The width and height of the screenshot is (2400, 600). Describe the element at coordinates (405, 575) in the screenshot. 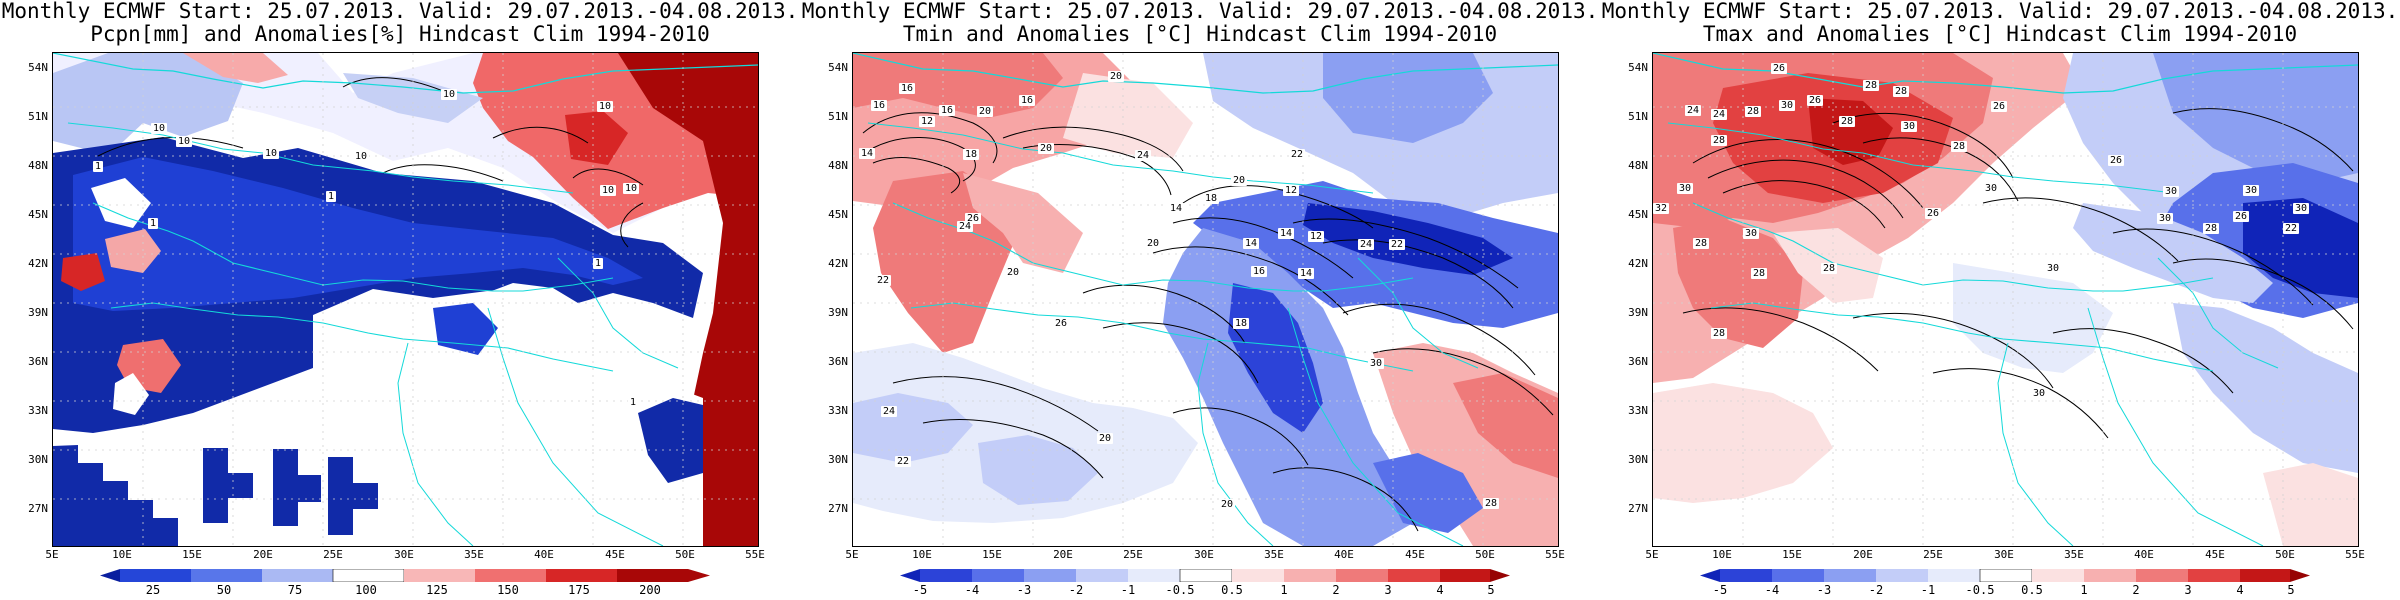

I see `precipitation-colorbar` at that location.